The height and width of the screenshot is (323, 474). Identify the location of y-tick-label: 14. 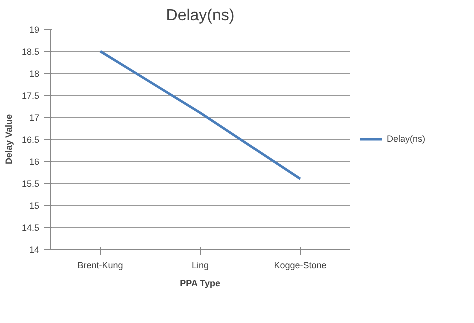
(34, 250).